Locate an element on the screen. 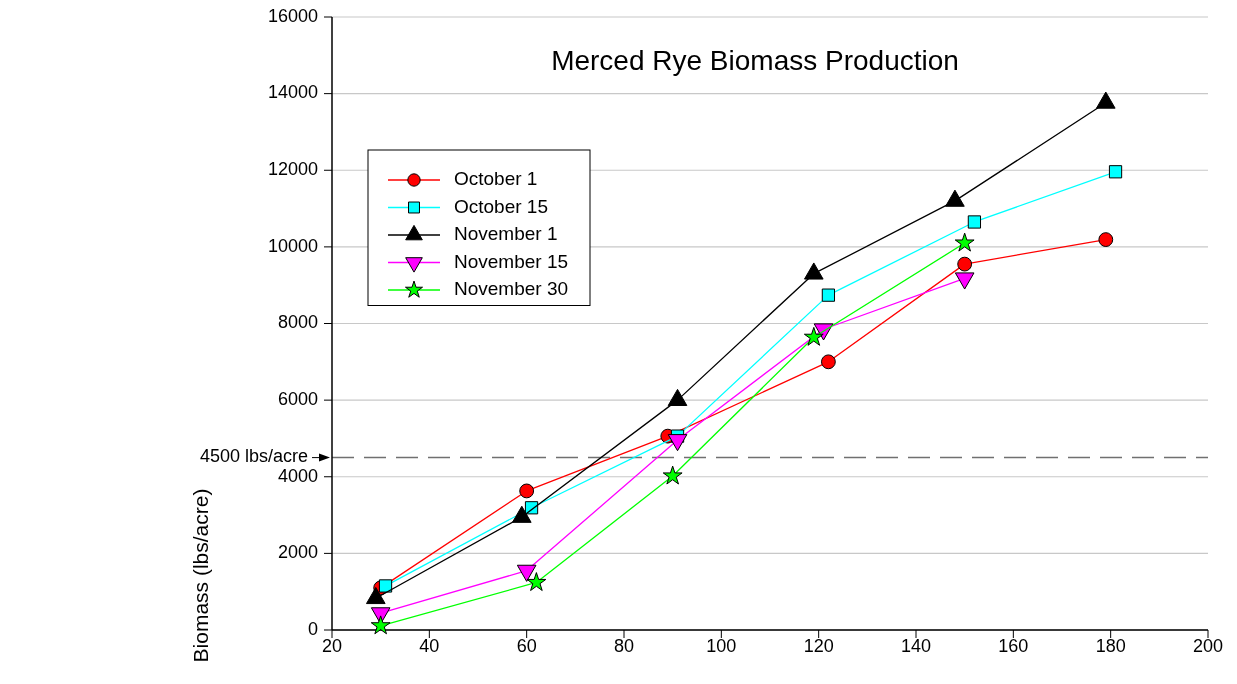 The width and height of the screenshot is (1237, 684). y-tick-label: 2000 is located at coordinates (297, 552).